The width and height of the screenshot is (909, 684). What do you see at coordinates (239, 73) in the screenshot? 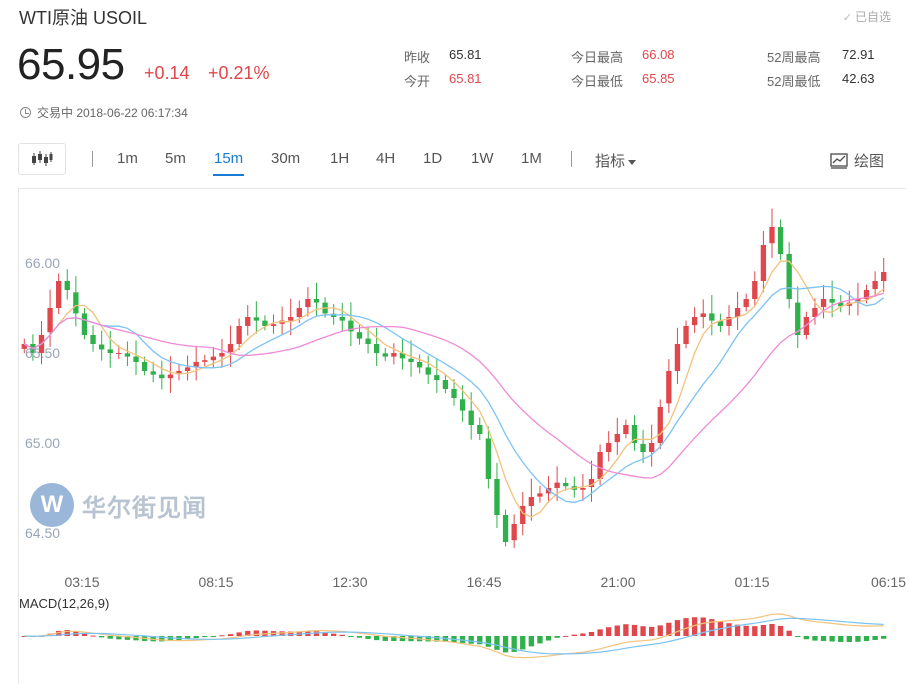
I see `price-change-percent: +0.21%` at bounding box center [239, 73].